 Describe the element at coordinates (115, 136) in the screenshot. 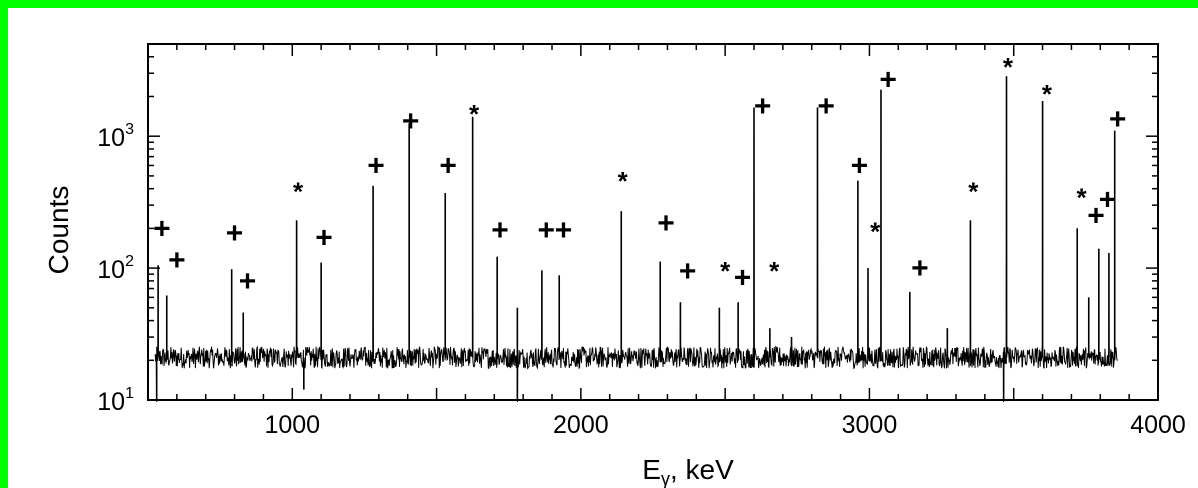

I see `y-tick-label: 10³` at that location.